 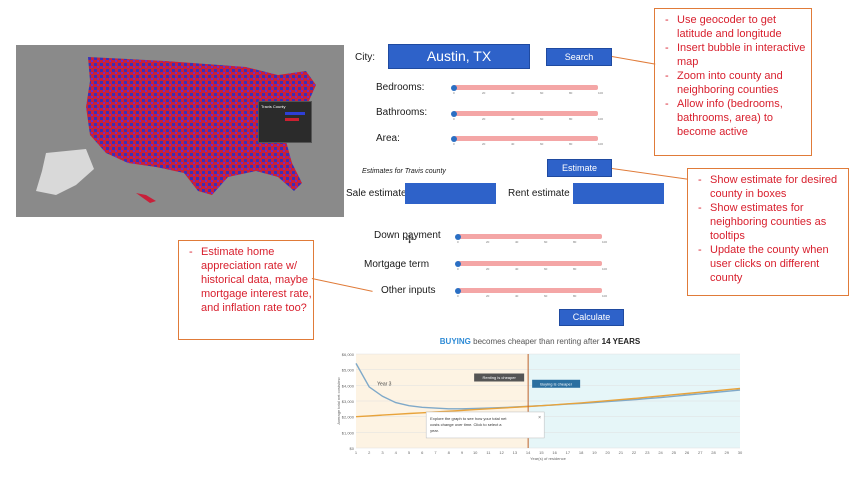 I want to click on county-popup-title: Travis County, so click(x=273, y=106).